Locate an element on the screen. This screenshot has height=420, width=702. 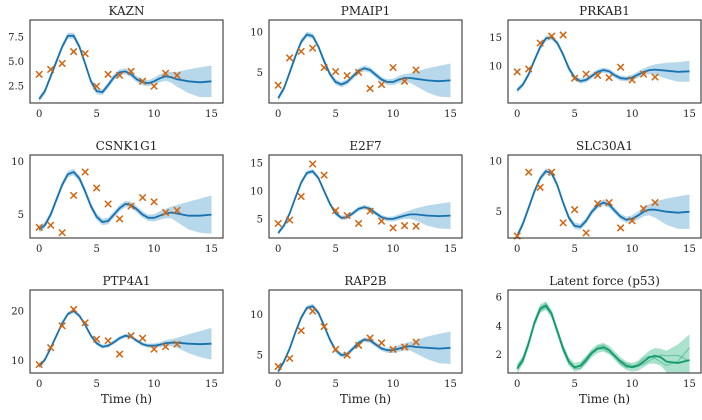
y-tick-label: 15 is located at coordinates (256, 163).